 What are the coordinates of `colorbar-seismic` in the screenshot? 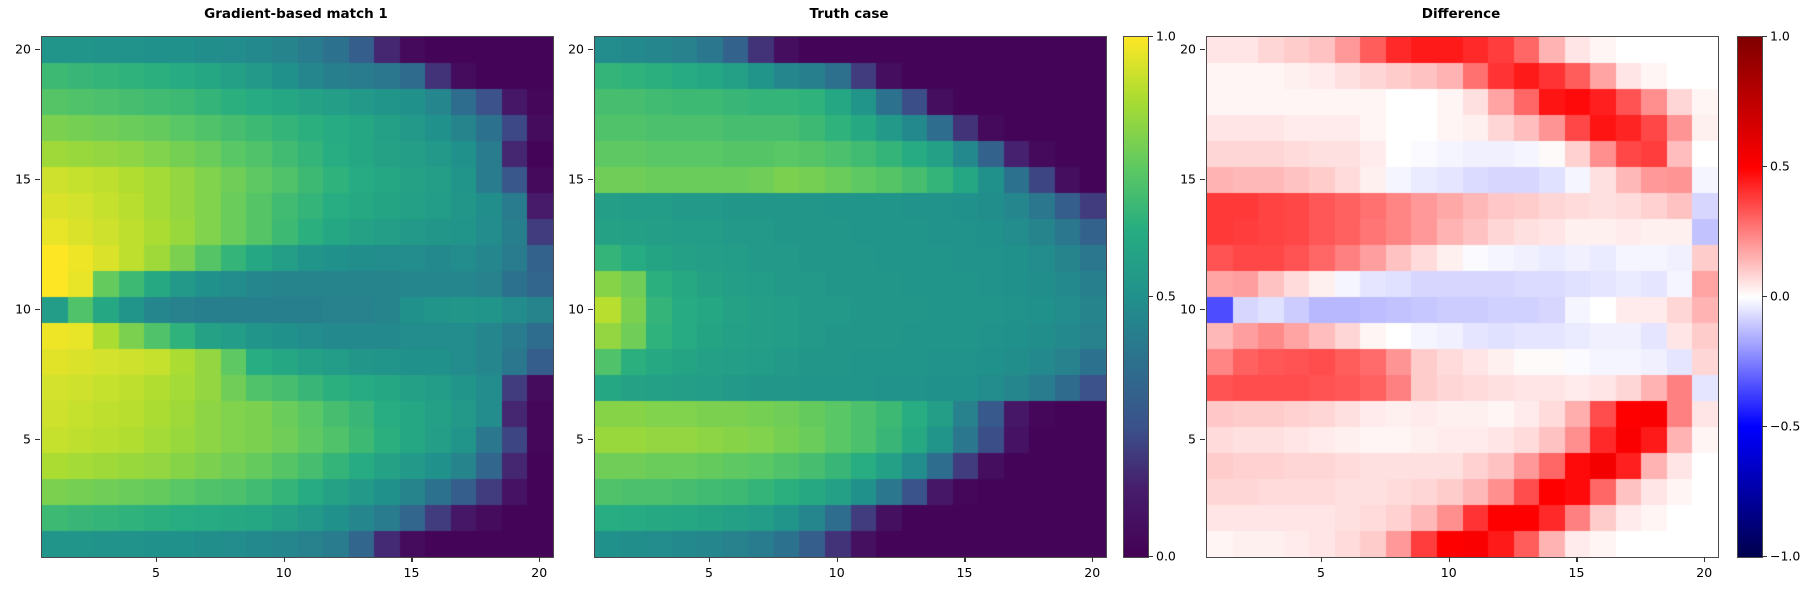 It's located at (1750, 297).